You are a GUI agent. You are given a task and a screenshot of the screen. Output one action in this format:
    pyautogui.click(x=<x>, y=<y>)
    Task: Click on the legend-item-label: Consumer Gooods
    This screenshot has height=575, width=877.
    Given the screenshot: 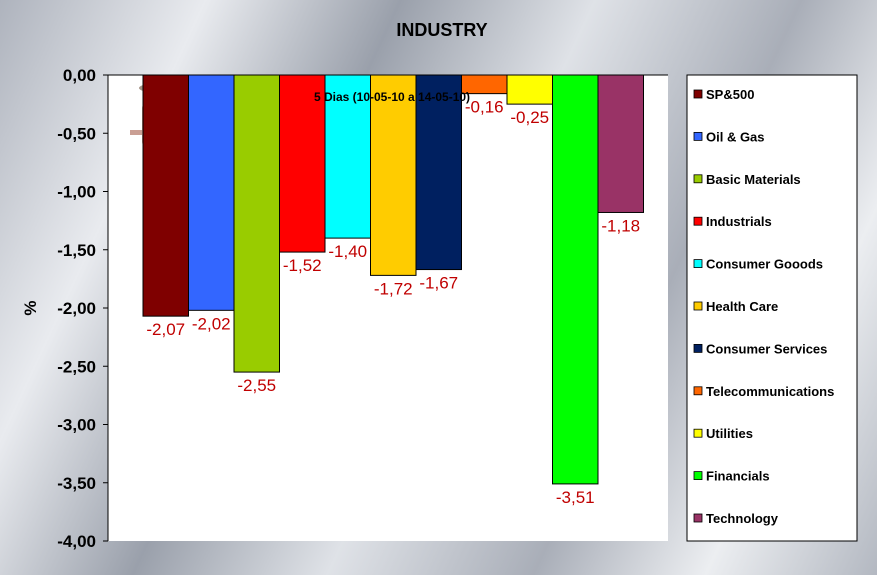 What is the action you would take?
    pyautogui.click(x=764, y=264)
    